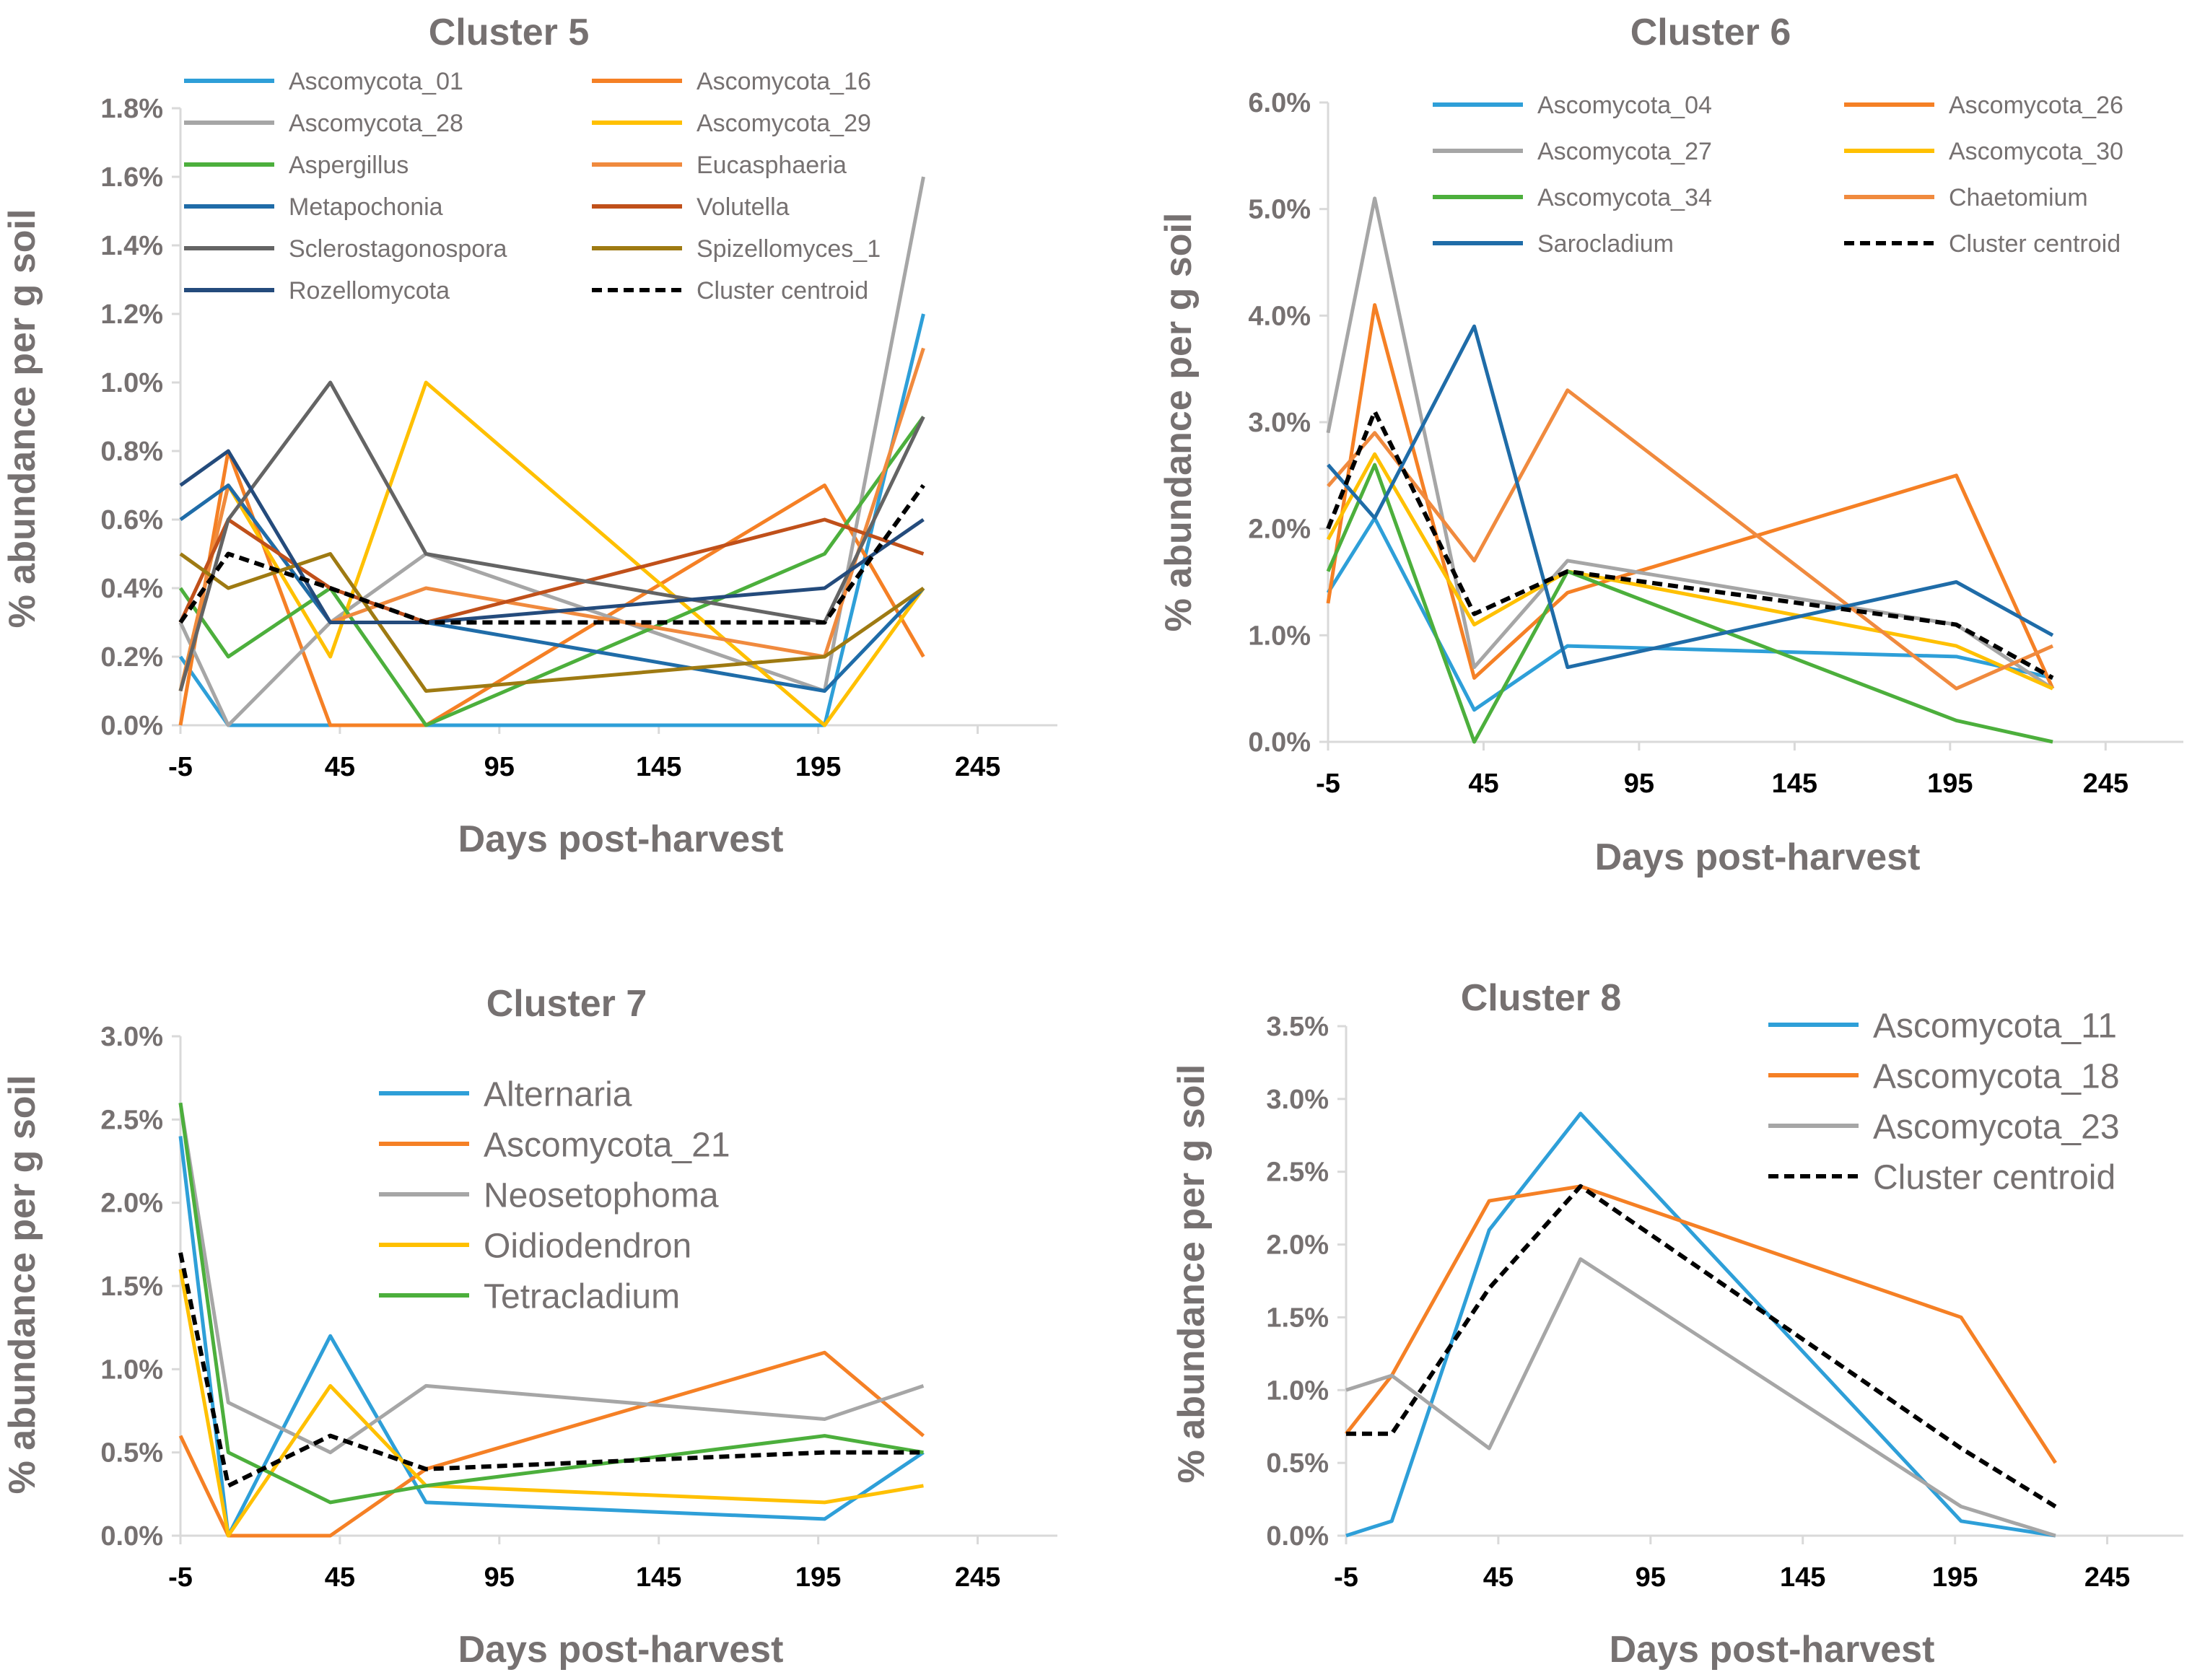 The image size is (2205, 1680). What do you see at coordinates (582, 1296) in the screenshot?
I see `legend-label-tetracladium: Tetracladium` at bounding box center [582, 1296].